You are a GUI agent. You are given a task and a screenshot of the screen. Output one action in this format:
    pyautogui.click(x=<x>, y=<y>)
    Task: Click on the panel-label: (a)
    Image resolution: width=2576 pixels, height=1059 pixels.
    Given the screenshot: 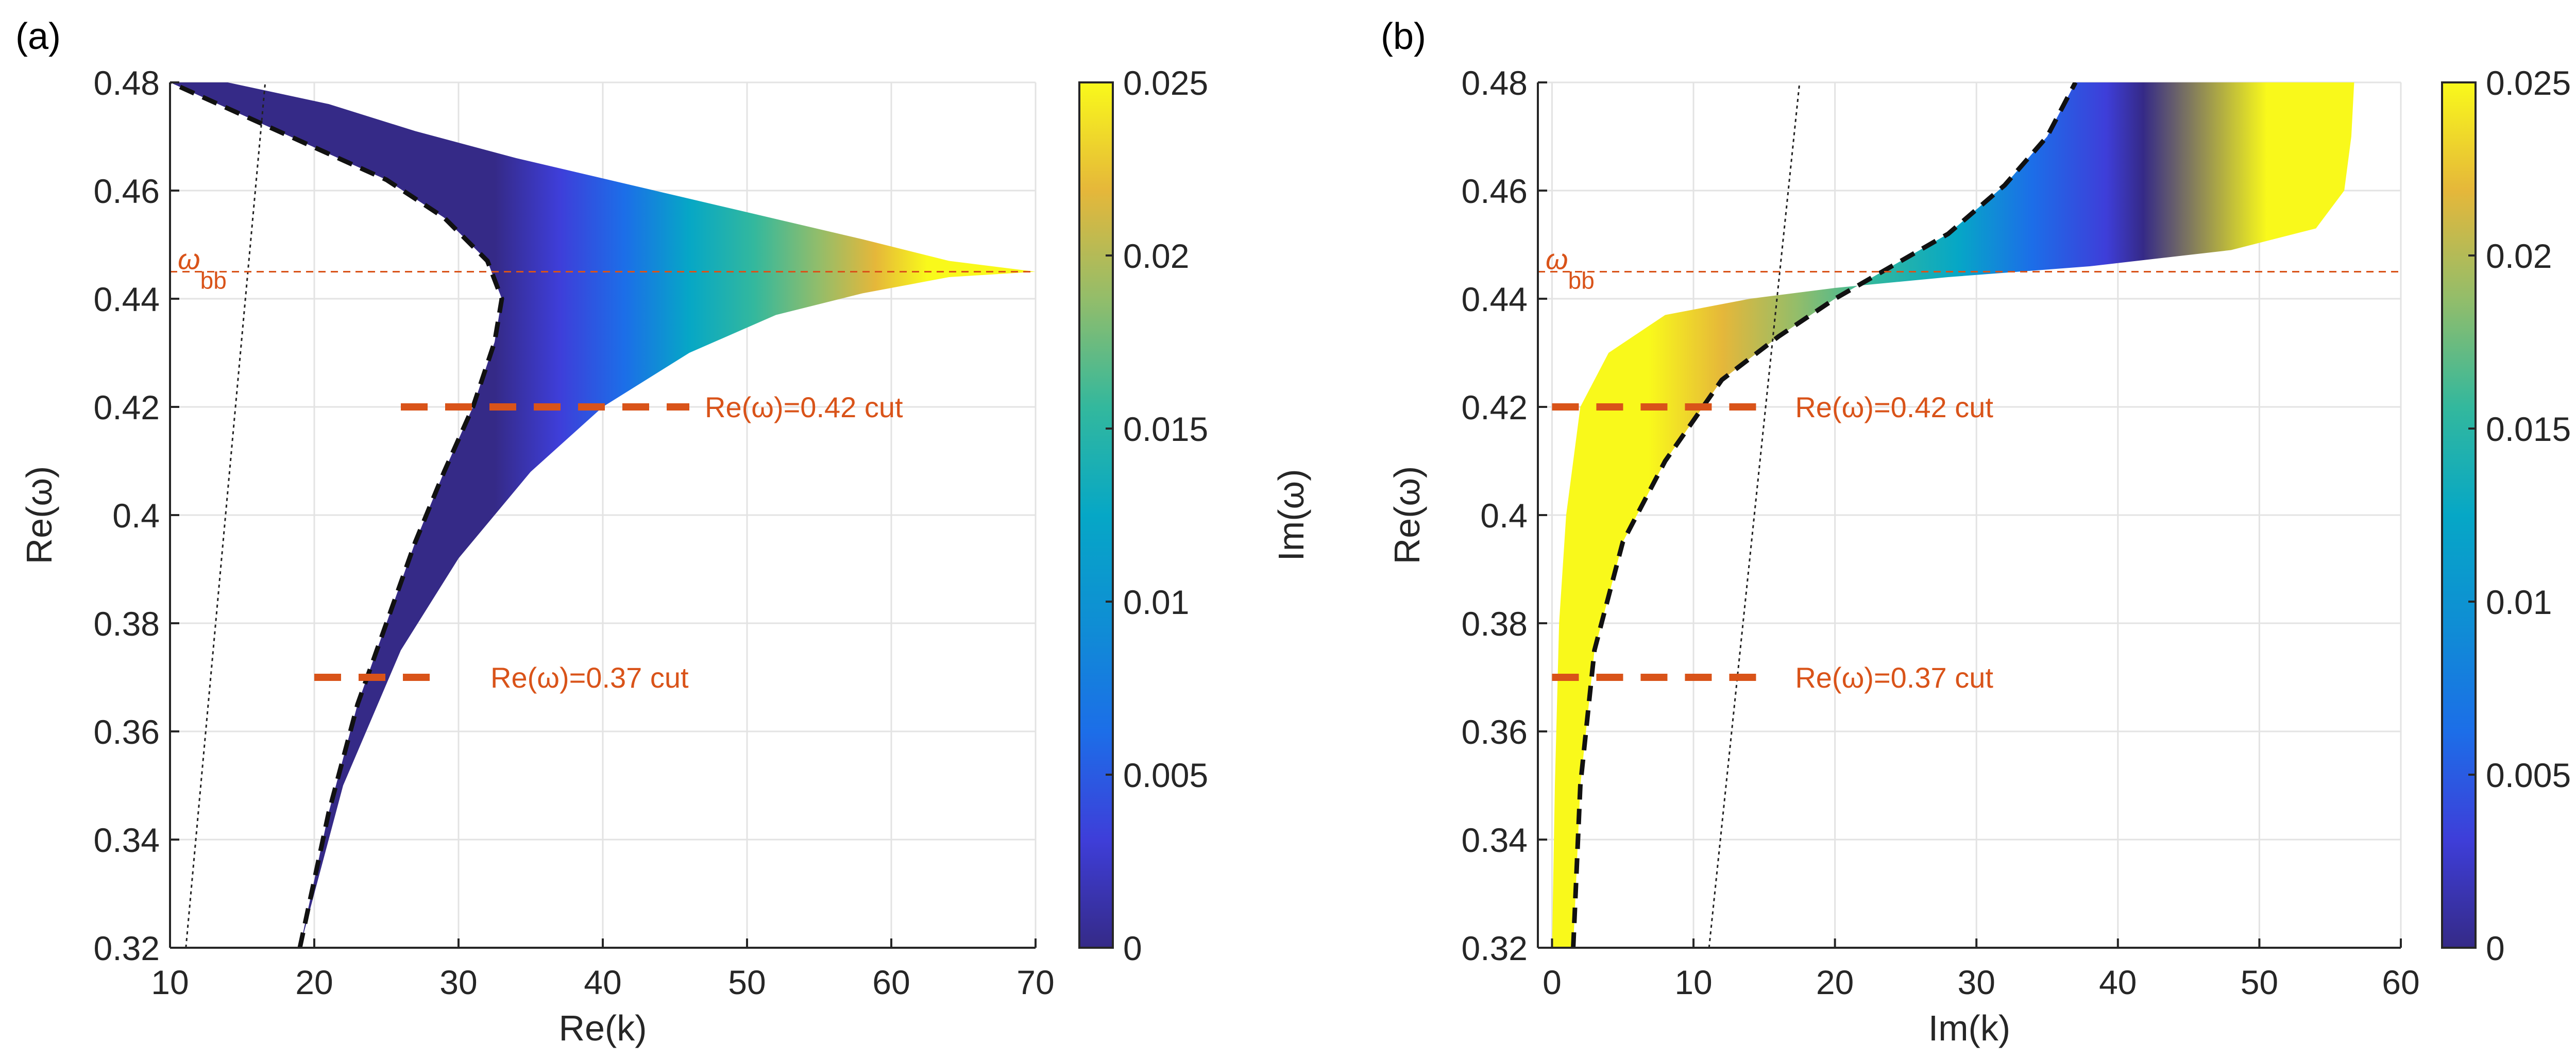 What is the action you would take?
    pyautogui.click(x=38, y=36)
    